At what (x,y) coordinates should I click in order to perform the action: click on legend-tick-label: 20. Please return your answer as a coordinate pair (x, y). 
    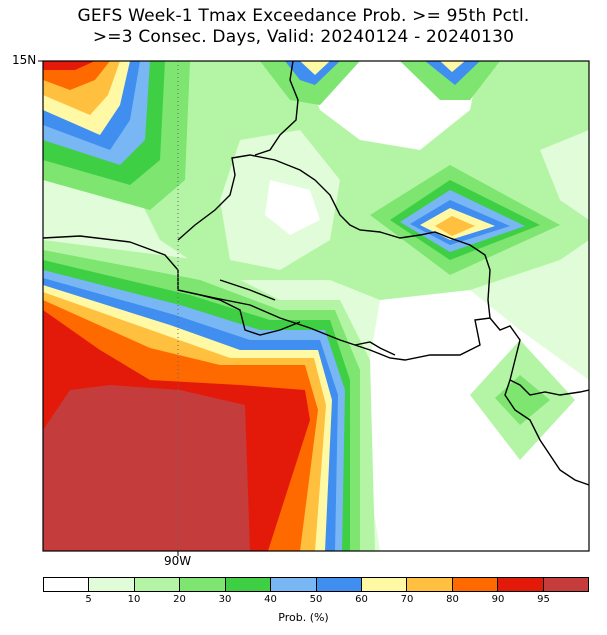
    Looking at the image, I should click on (179, 599).